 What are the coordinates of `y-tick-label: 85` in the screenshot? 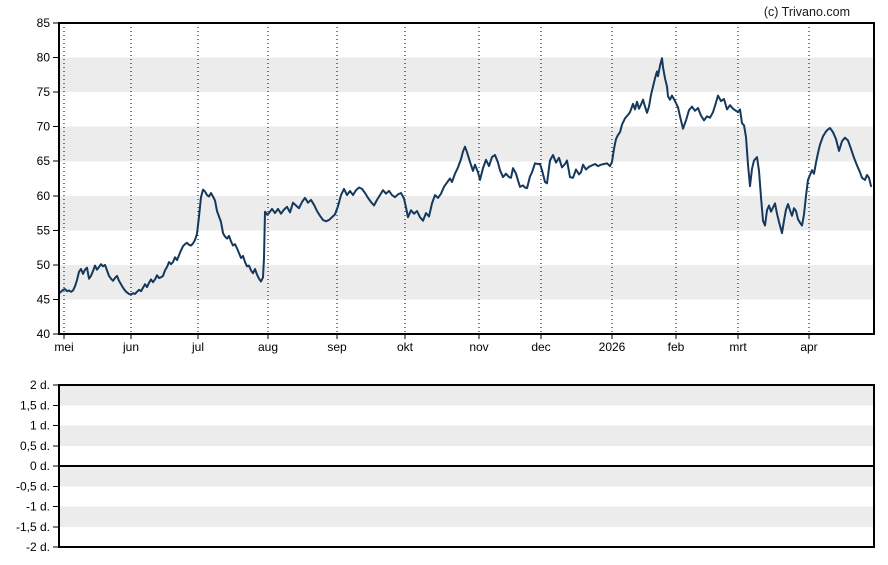 It's located at (44, 23).